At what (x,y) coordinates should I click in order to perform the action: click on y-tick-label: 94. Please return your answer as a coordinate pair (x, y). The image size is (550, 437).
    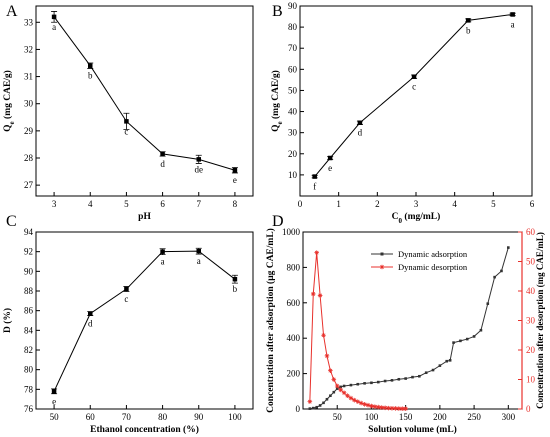
    Looking at the image, I should click on (29, 232).